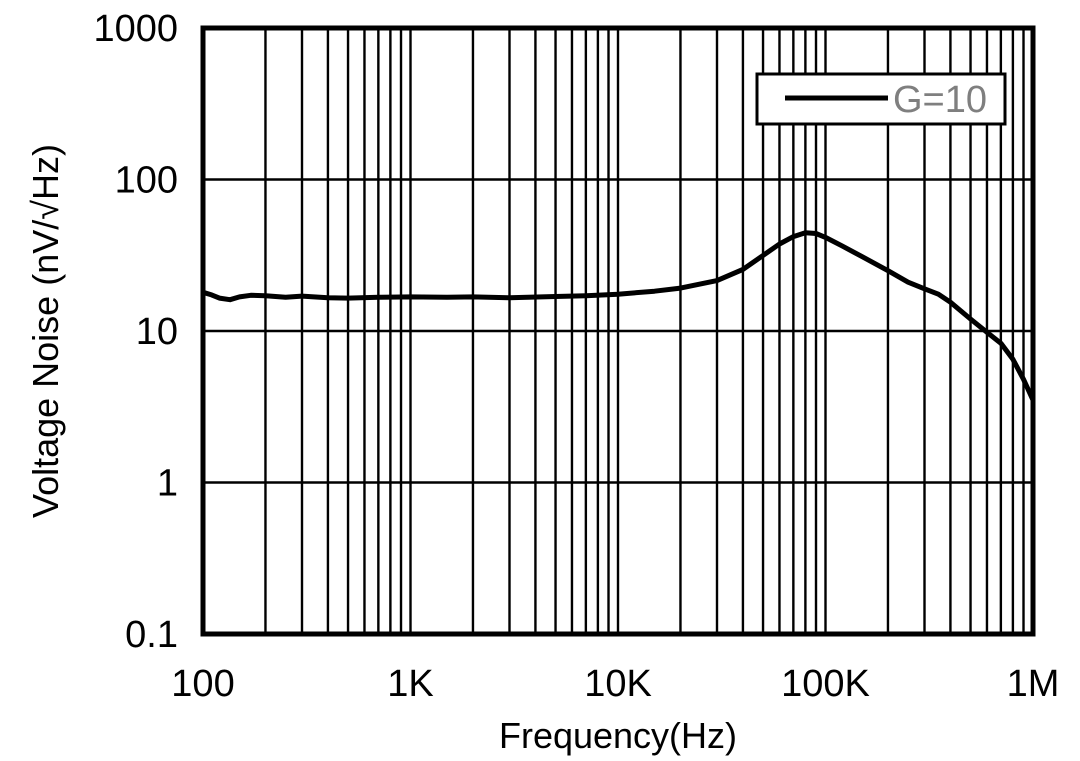  What do you see at coordinates (151, 635) in the screenshot?
I see `y-tick-label: 0.1` at bounding box center [151, 635].